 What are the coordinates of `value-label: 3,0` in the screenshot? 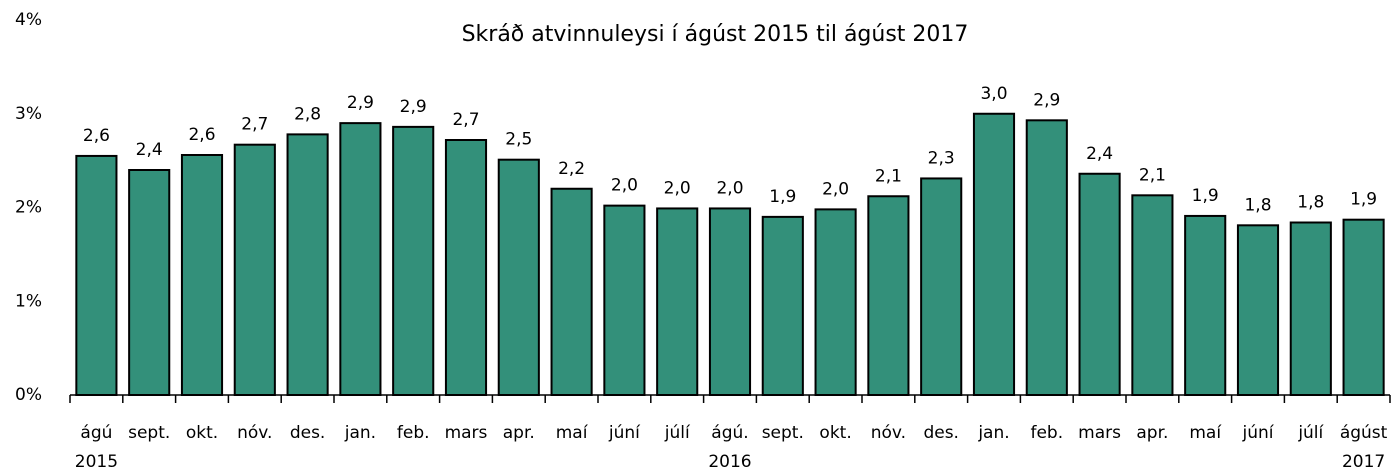 It's located at (993, 94).